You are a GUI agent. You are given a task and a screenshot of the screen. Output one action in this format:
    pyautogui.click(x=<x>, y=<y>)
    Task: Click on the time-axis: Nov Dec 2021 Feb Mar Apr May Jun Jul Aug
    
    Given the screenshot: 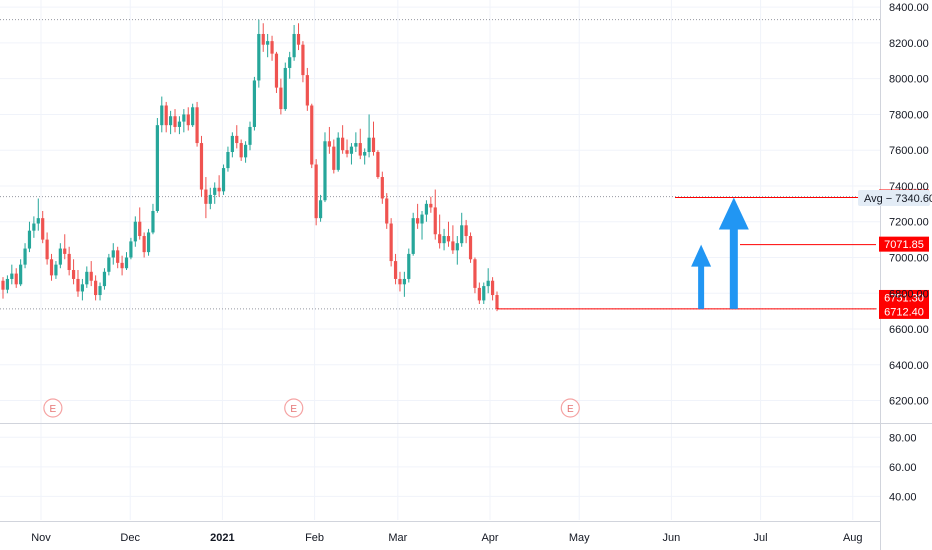 What is the action you would take?
    pyautogui.click(x=446, y=538)
    